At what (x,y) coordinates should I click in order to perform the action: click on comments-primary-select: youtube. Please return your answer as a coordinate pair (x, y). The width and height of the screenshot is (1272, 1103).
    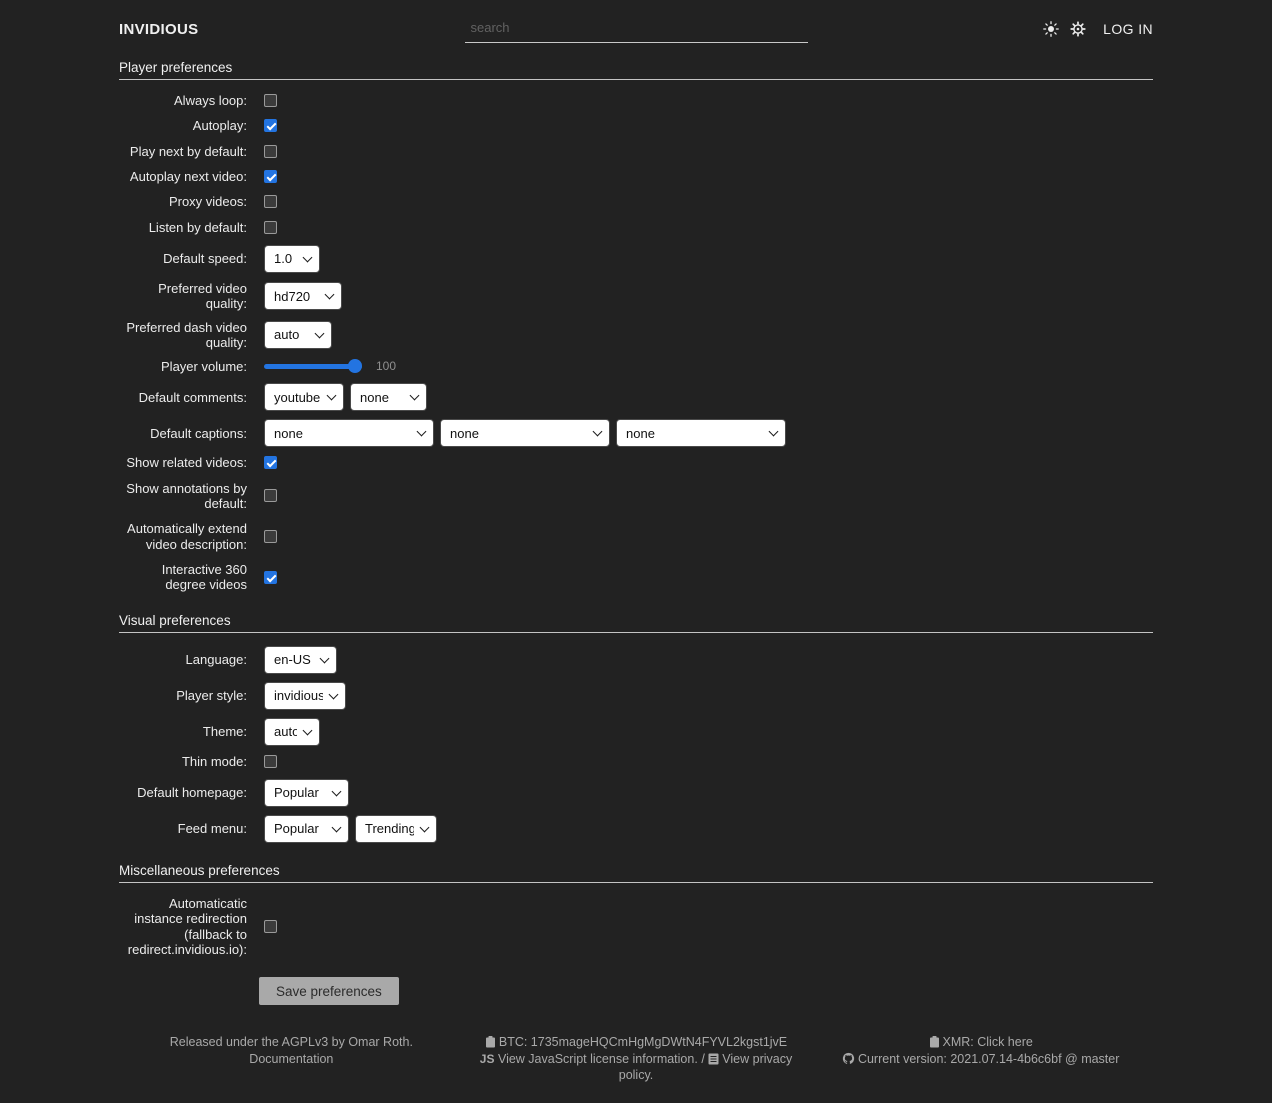
    Looking at the image, I should click on (304, 397).